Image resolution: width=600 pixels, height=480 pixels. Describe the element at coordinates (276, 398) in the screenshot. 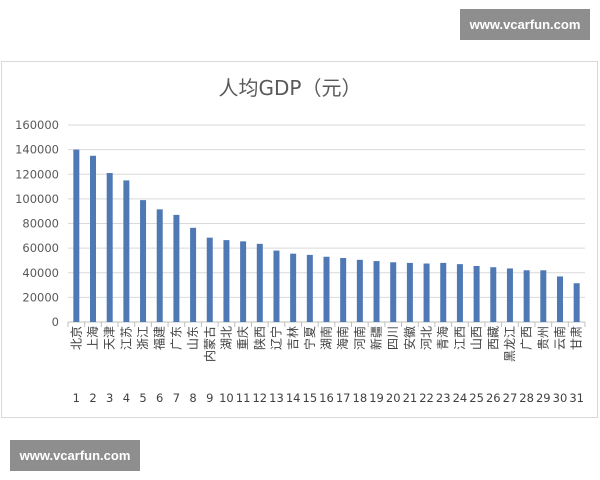

I see `x-index-label: 13` at that location.